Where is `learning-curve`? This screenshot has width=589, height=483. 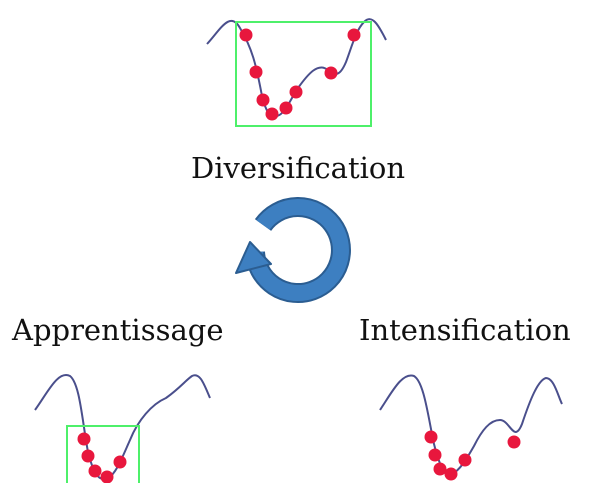
learning-curve is located at coordinates (122, 427).